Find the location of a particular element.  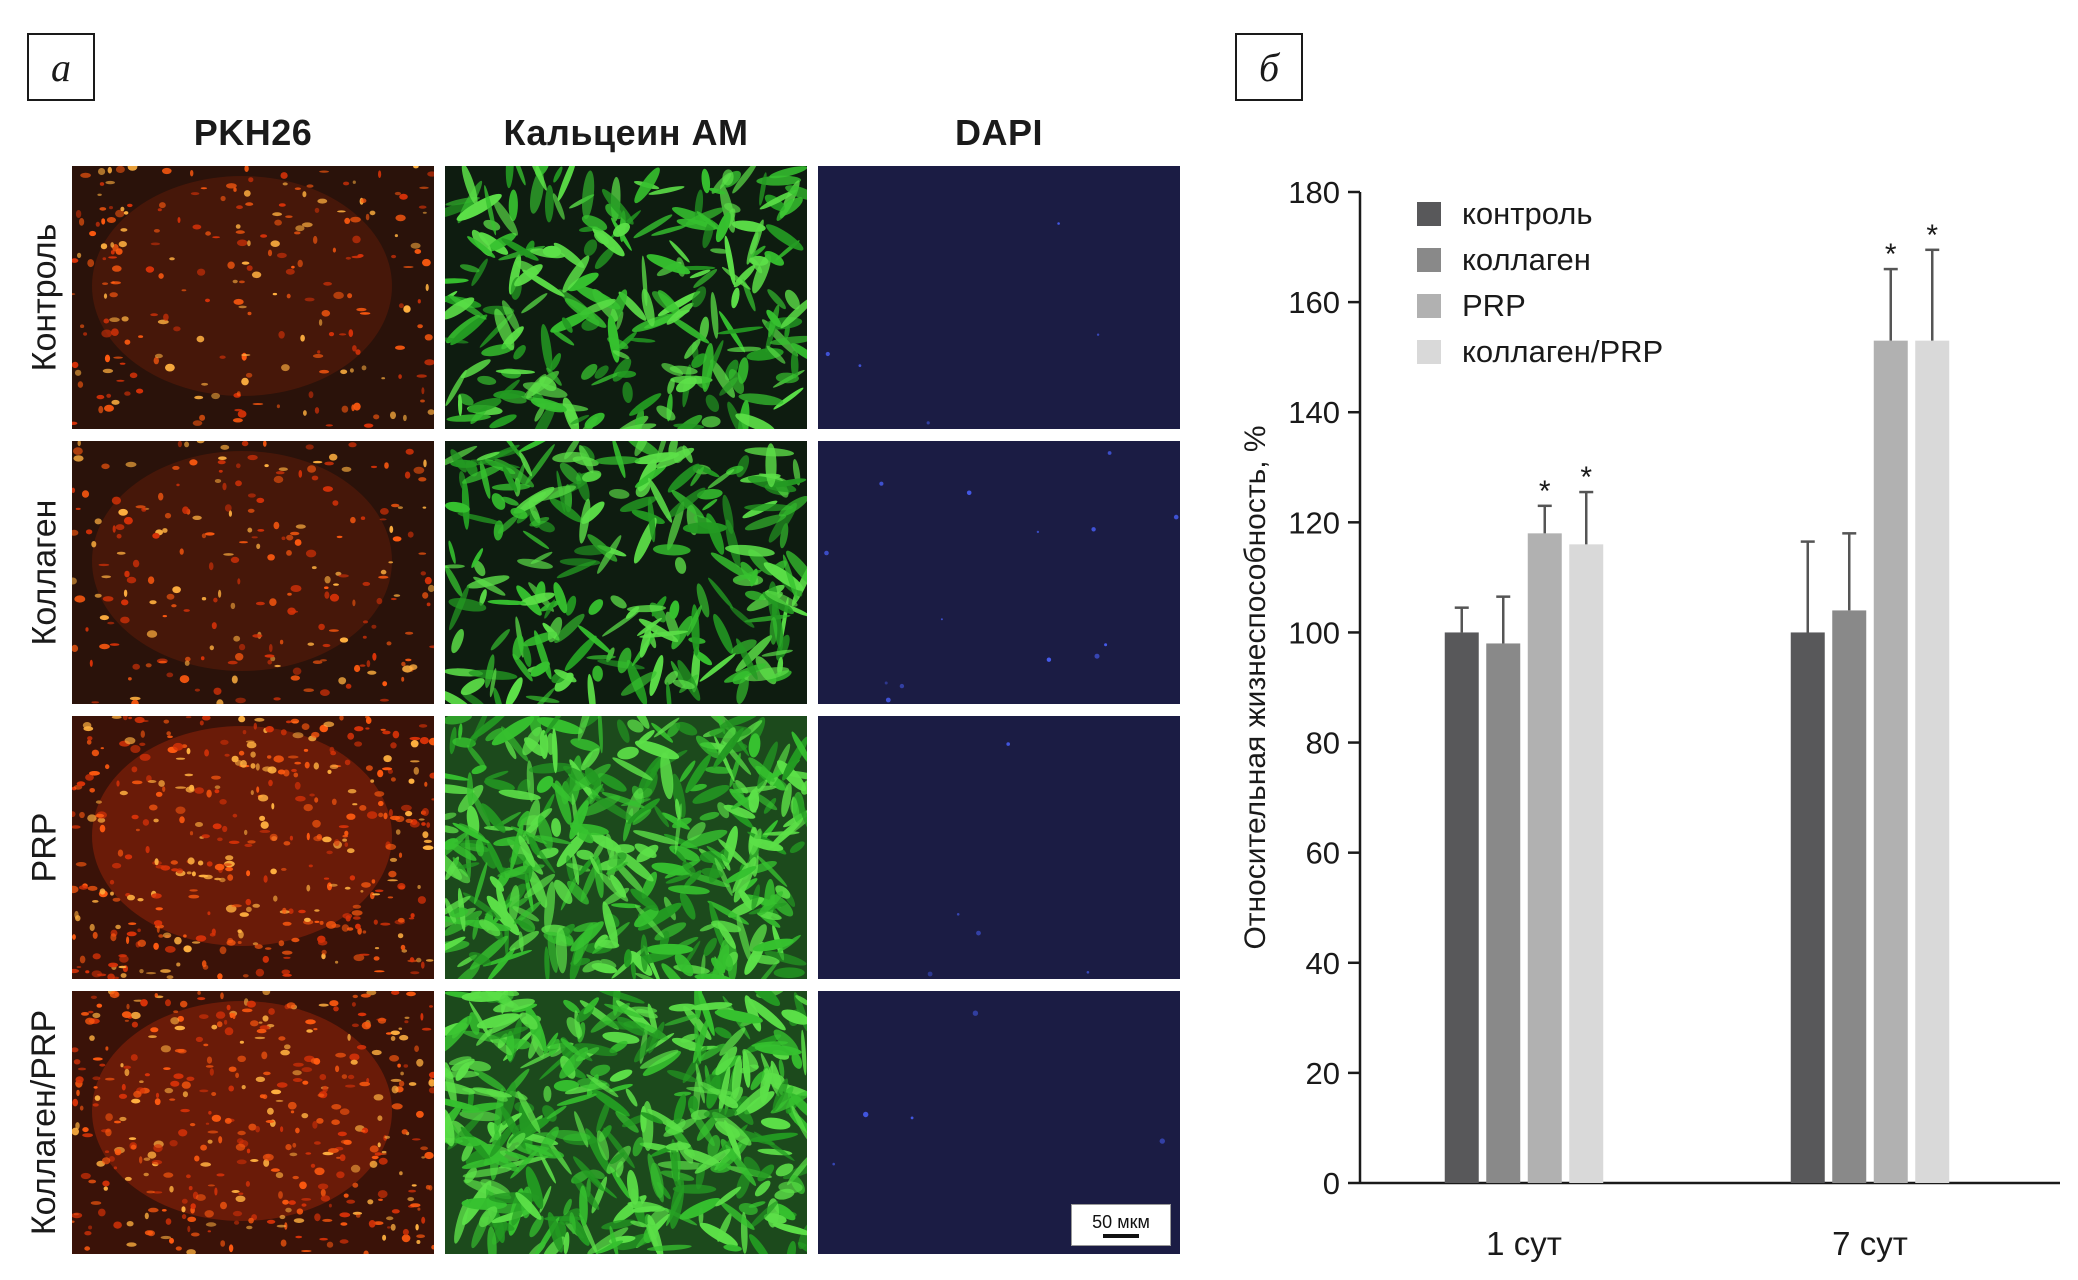

y-tick-label: 80 is located at coordinates (1323, 743).